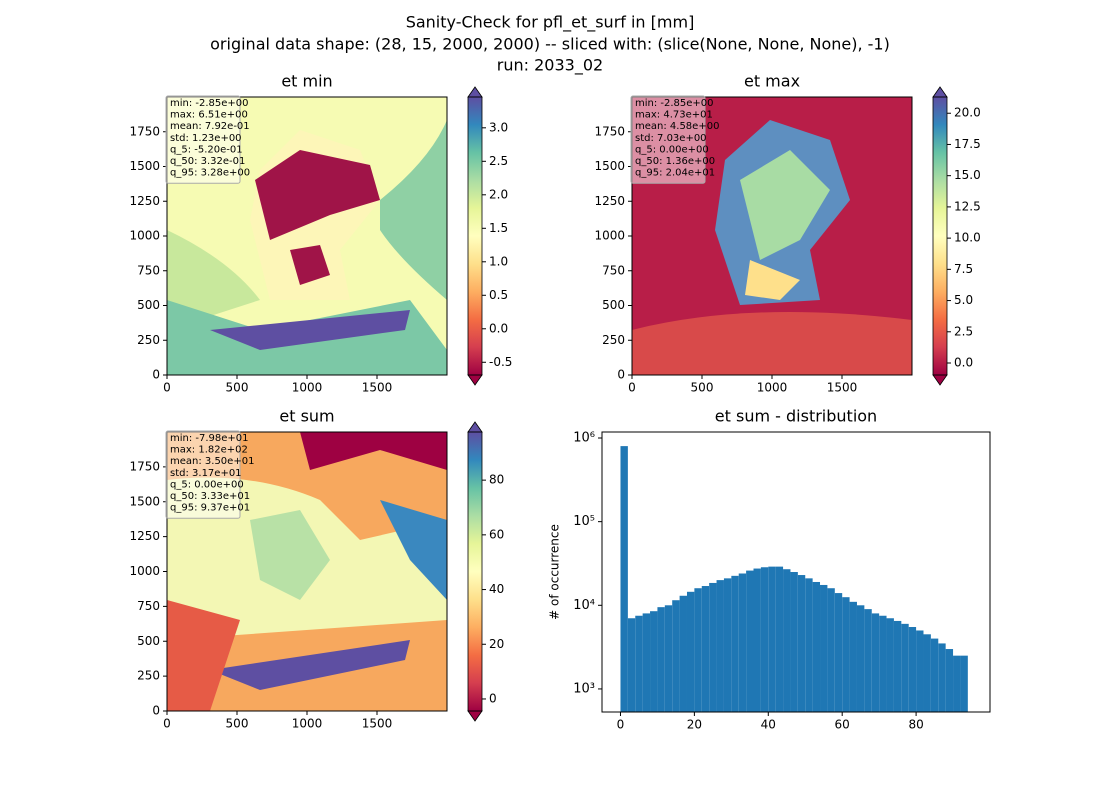  What do you see at coordinates (674, 115) in the screenshot?
I see `stats-text: max: 4.73e+01` at bounding box center [674, 115].